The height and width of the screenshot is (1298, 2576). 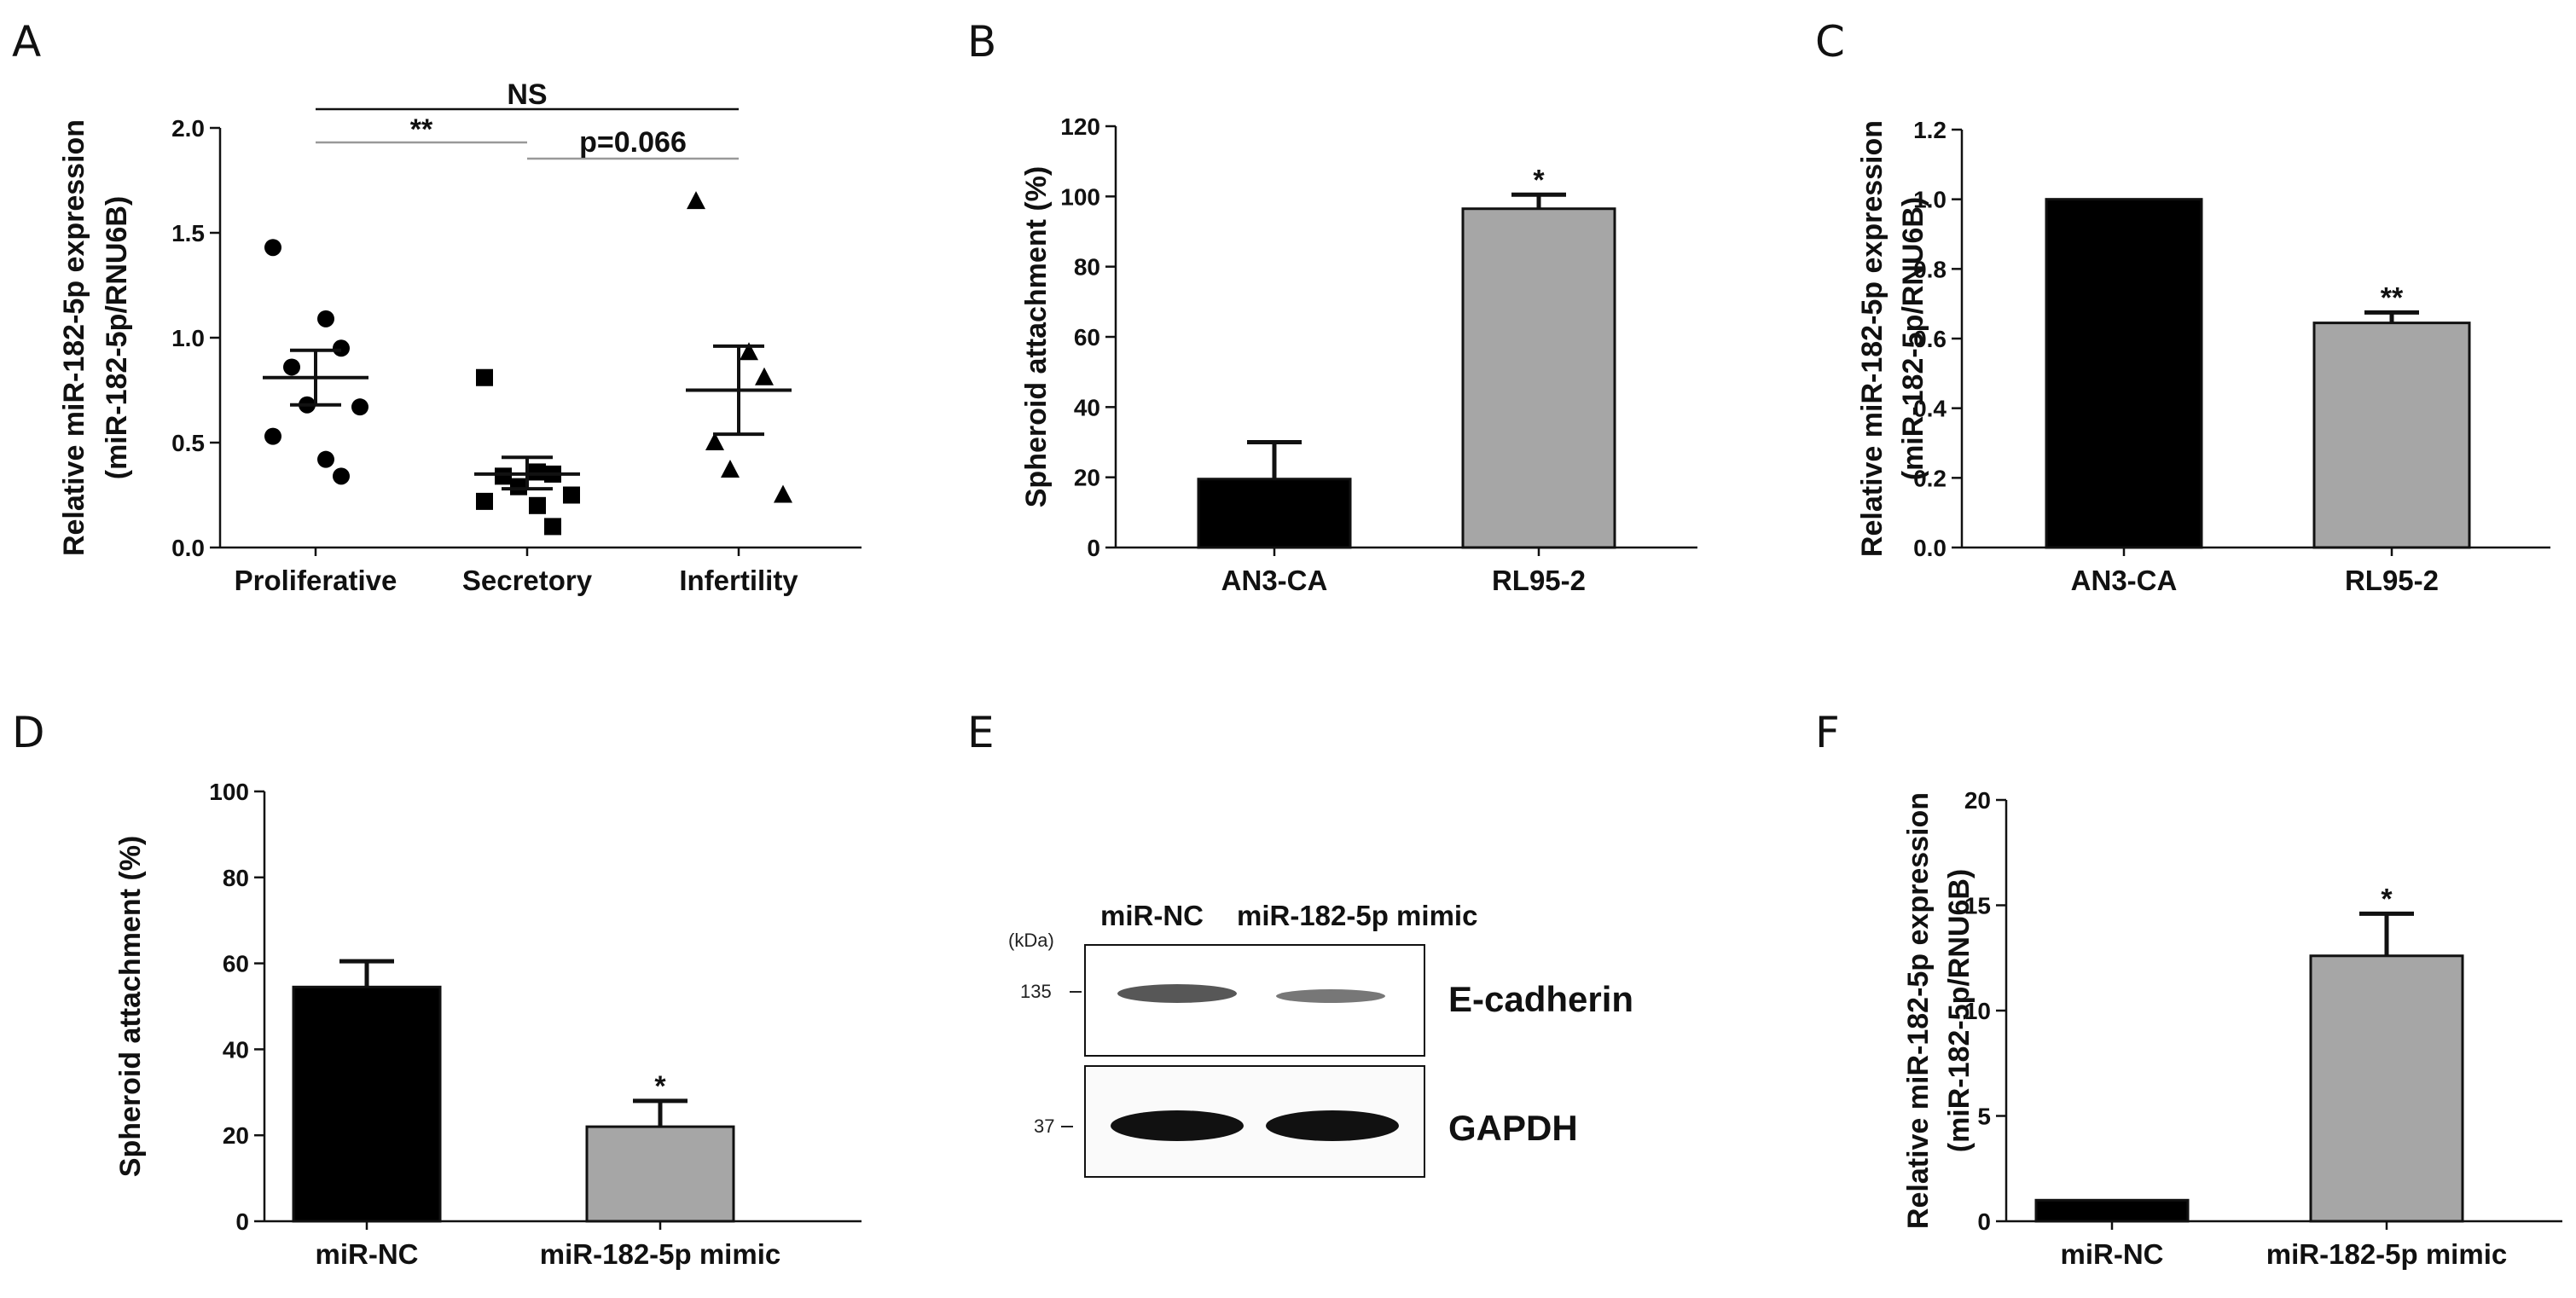 I want to click on comparison-label: **, so click(x=421, y=129).